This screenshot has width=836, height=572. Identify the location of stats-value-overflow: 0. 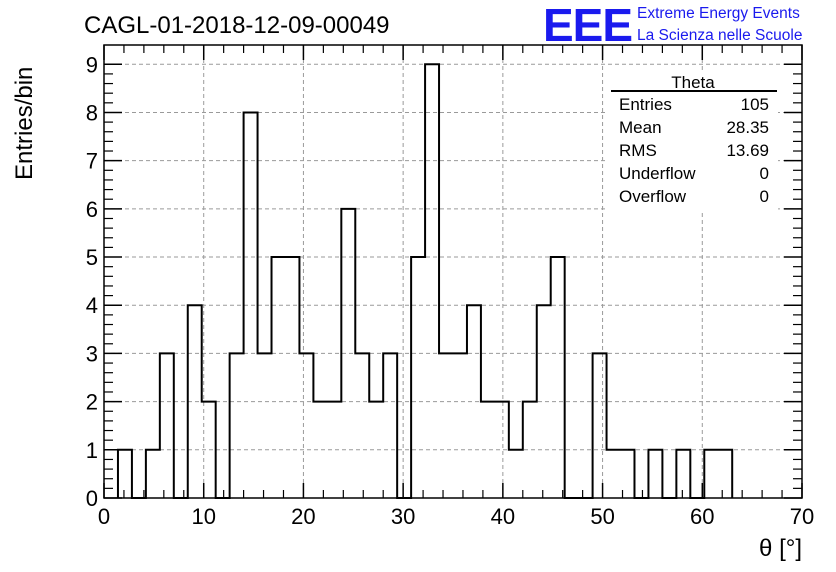
(764, 196).